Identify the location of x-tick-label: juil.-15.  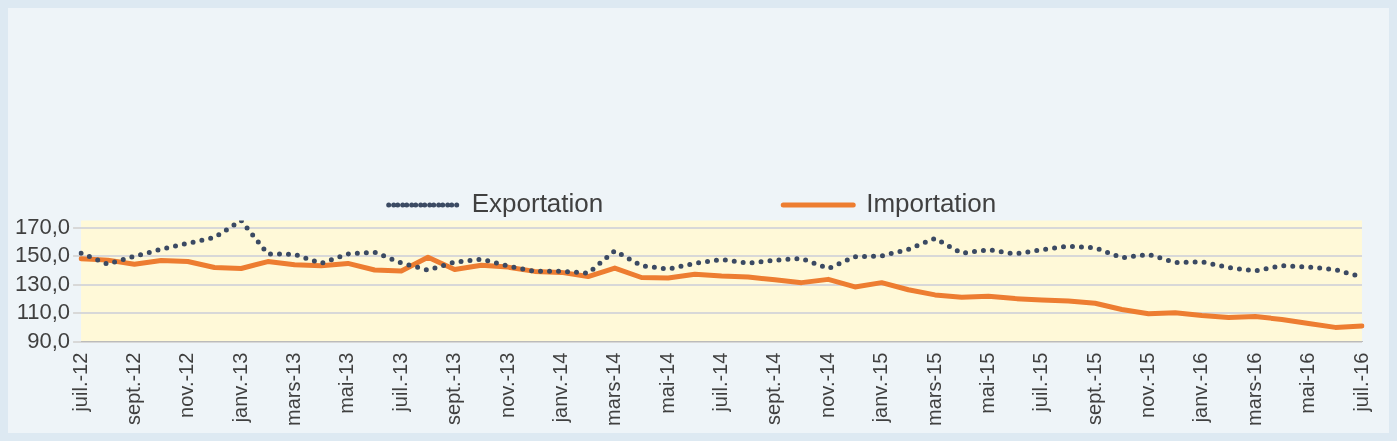
(1040, 382).